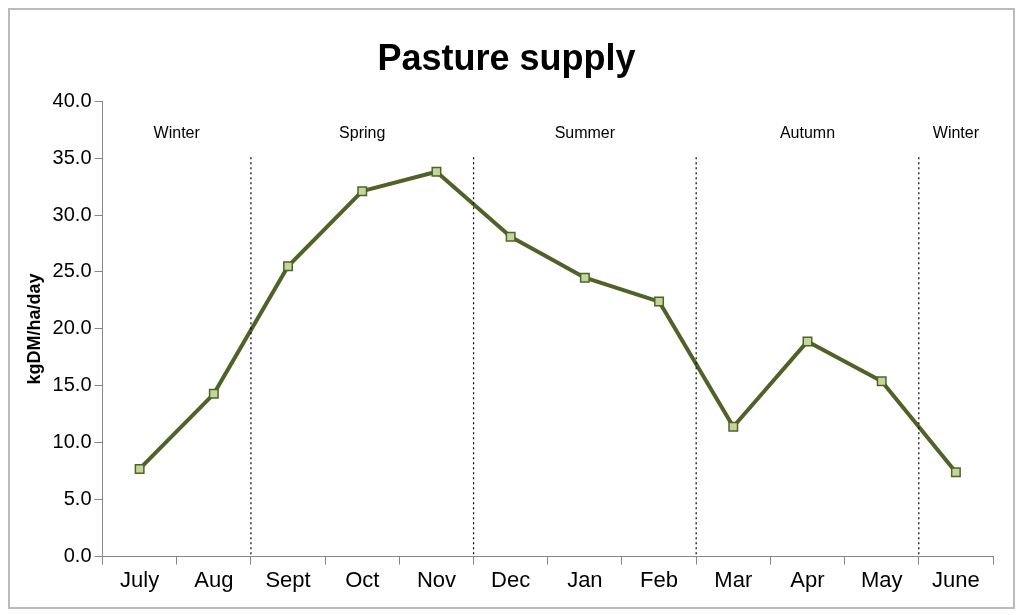 Image resolution: width=1021 pixels, height=615 pixels. What do you see at coordinates (733, 579) in the screenshot?
I see `x-tick-label: Mar` at bounding box center [733, 579].